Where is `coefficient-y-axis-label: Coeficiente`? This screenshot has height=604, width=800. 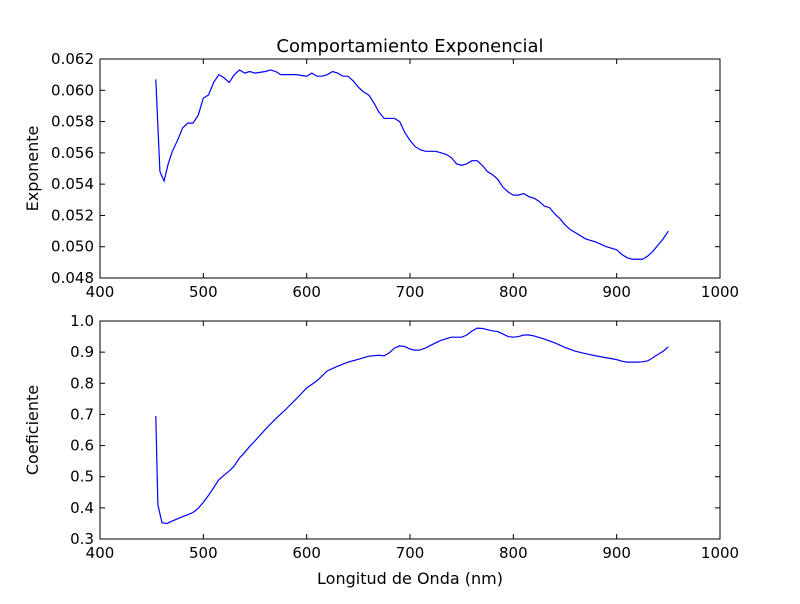 coefficient-y-axis-label: Coeficiente is located at coordinates (32, 430).